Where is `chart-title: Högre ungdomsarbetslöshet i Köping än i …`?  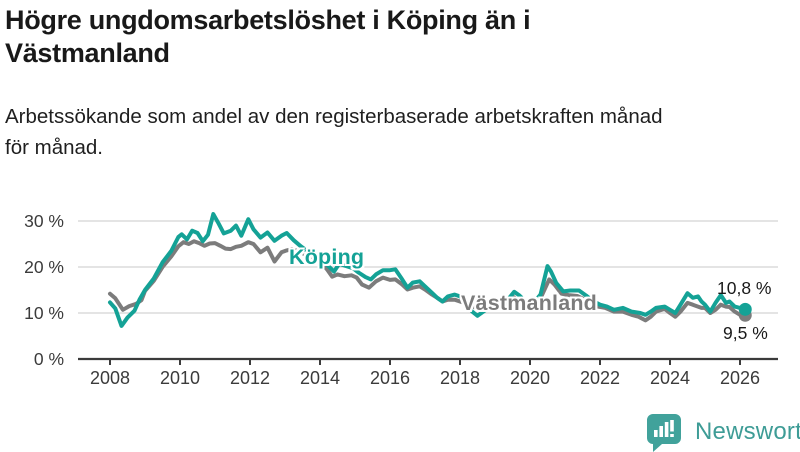 chart-title: Högre ungdomsarbetslöshet i Köping än i … is located at coordinates (385, 37).